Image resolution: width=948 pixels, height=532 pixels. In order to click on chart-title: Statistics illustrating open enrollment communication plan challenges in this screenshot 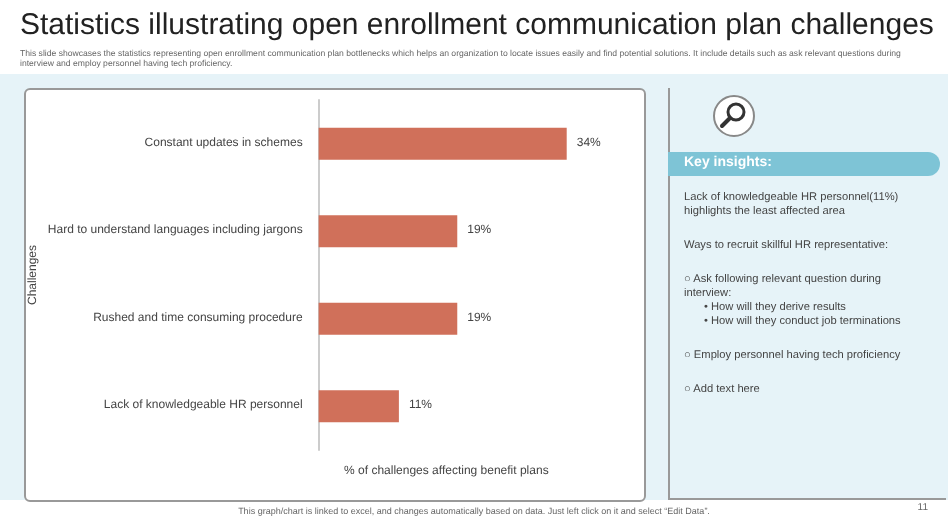, I will do `click(477, 25)`.